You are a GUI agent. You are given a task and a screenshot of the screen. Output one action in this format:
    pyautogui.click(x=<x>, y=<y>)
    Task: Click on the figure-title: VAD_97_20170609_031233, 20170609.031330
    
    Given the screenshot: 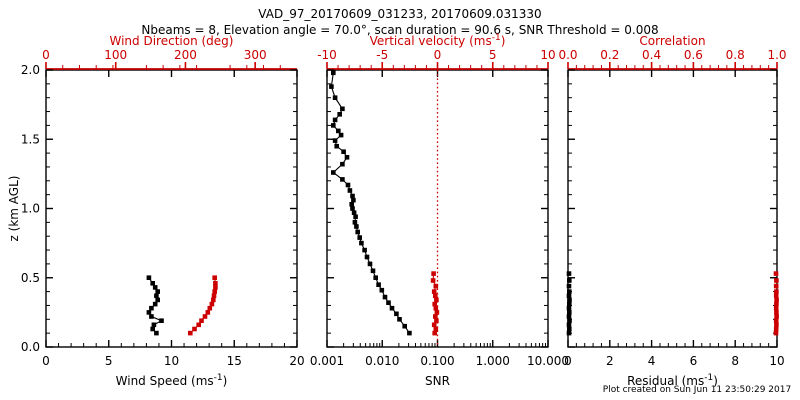 What is the action you would take?
    pyautogui.click(x=399, y=14)
    